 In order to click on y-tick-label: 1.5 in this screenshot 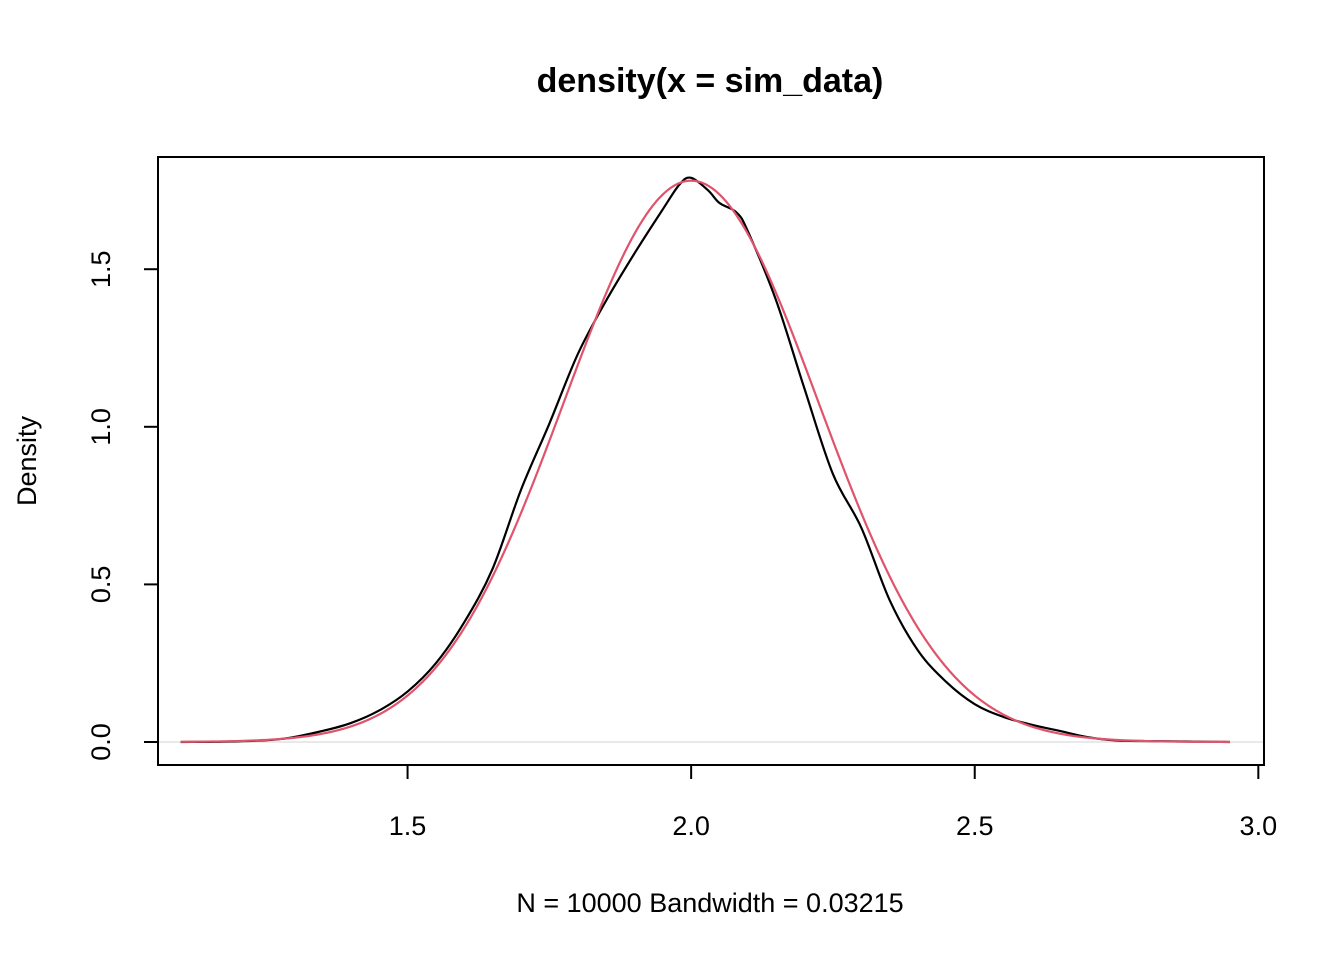, I will do `click(101, 269)`.